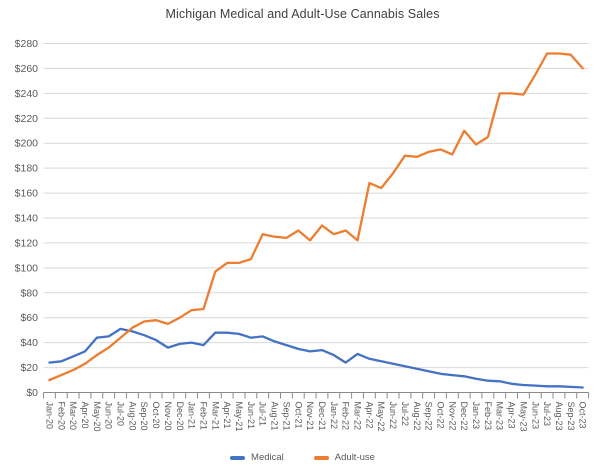  I want to click on y-axis-tick-label: $20, so click(29, 368).